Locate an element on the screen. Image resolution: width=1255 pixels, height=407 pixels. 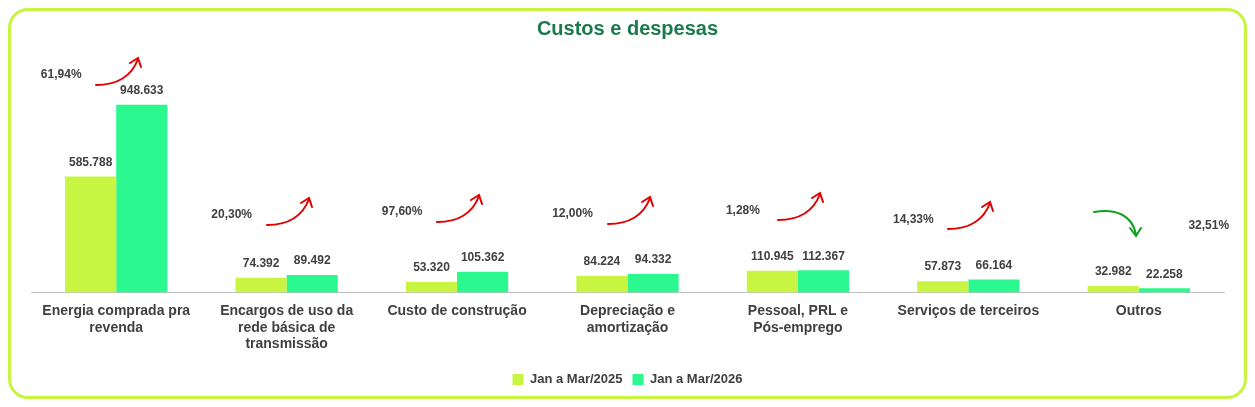
data-label: 32.982 is located at coordinates (1113, 271).